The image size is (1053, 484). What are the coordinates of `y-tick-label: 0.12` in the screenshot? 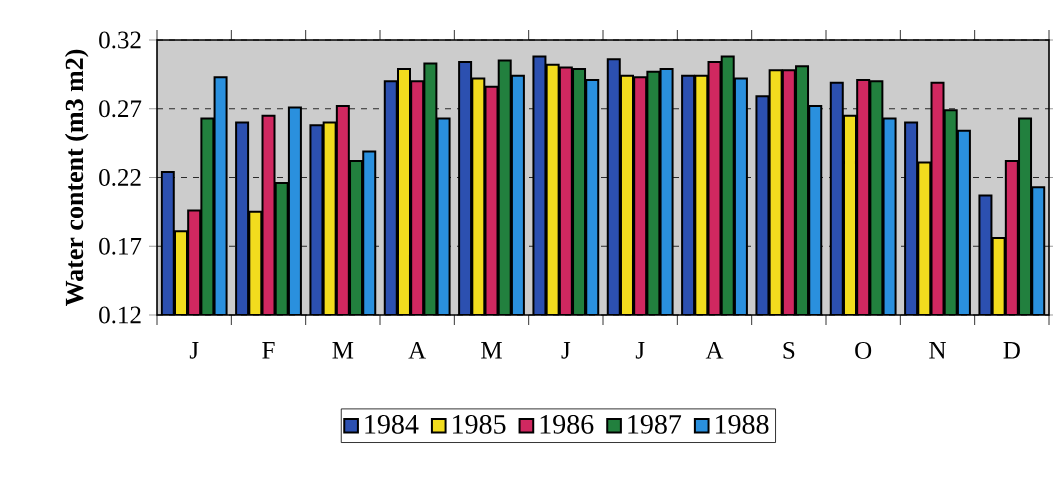 It's located at (120, 315).